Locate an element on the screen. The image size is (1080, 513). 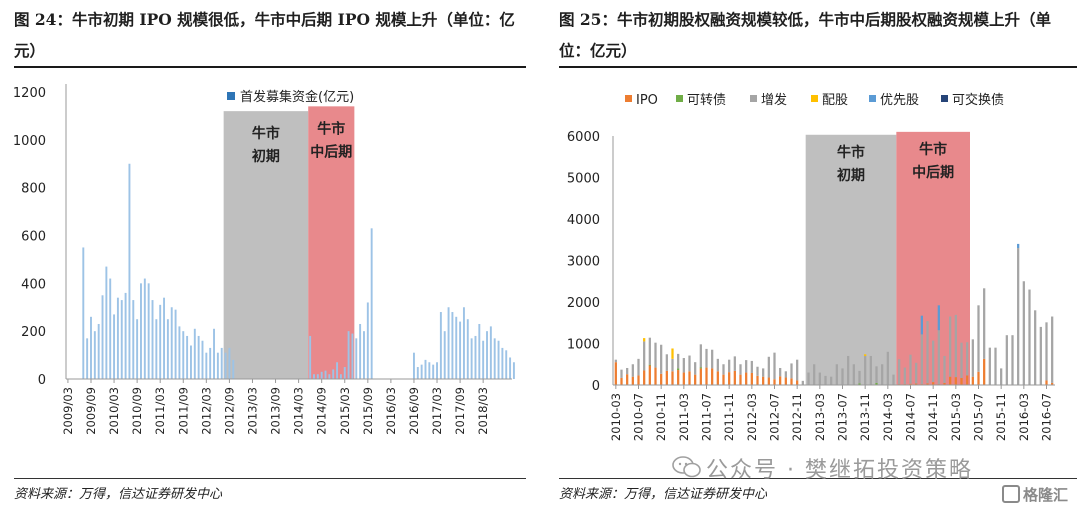
shaded-period-label: 初期 is located at coordinates (266, 156).